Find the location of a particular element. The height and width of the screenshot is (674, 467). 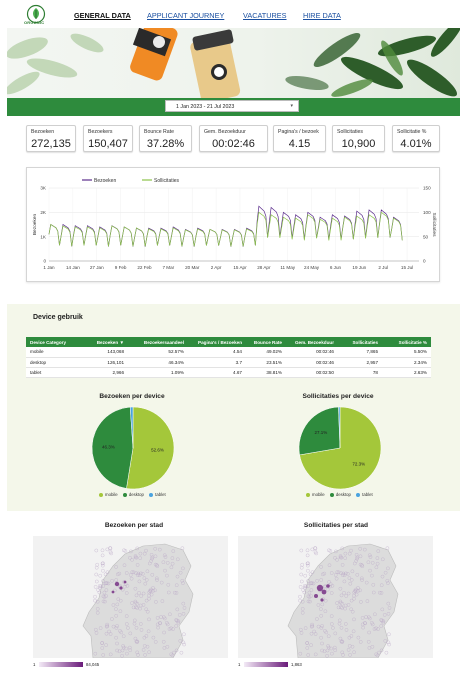

table-cell: 143,068 is located at coordinates (108, 352).